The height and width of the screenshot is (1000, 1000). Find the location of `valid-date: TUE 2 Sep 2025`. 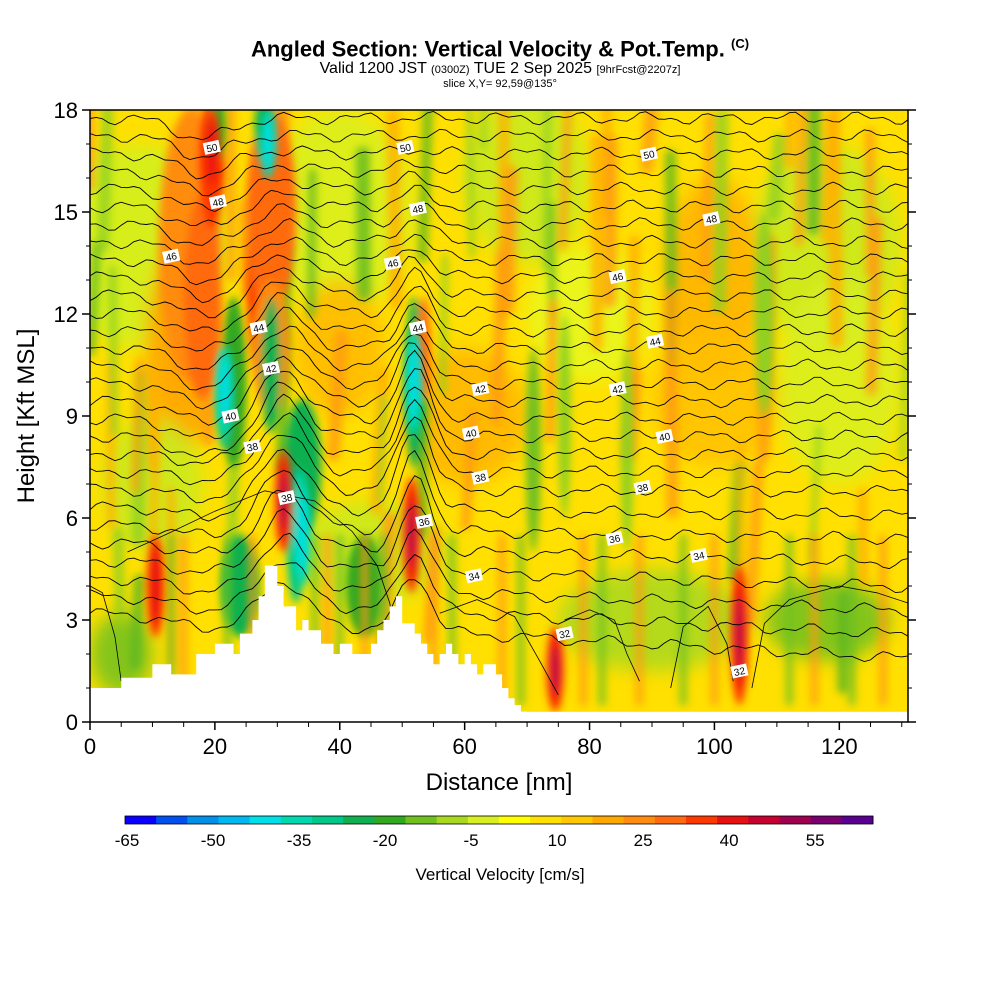

valid-date: TUE 2 Sep 2025 is located at coordinates (533, 68).